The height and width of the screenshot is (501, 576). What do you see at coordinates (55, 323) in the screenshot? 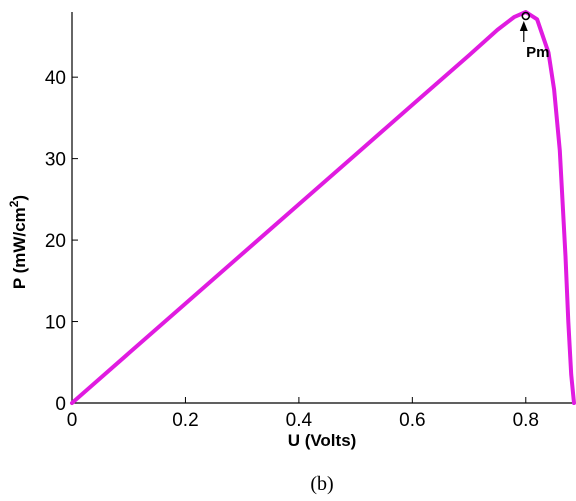
I see `y-tick-label: 10` at bounding box center [55, 323].